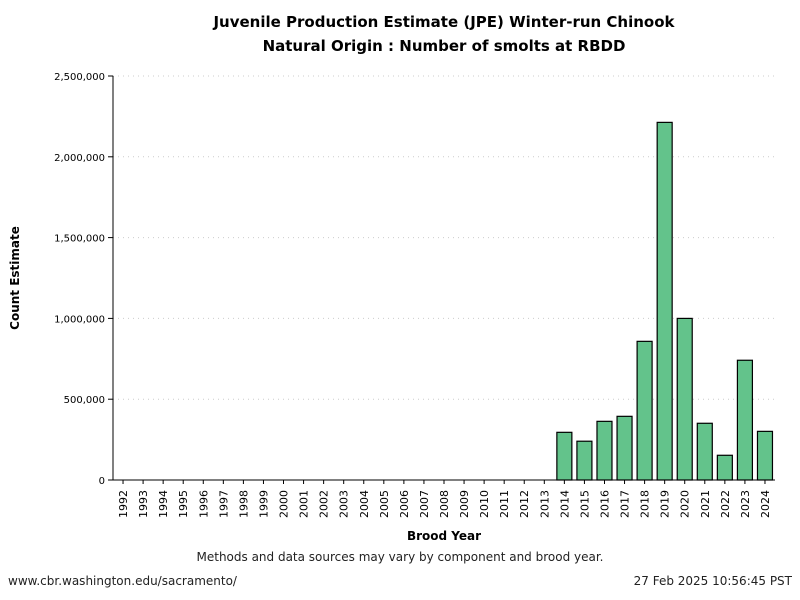  What do you see at coordinates (484, 504) in the screenshot?
I see `x-tick-label: 2010` at bounding box center [484, 504].